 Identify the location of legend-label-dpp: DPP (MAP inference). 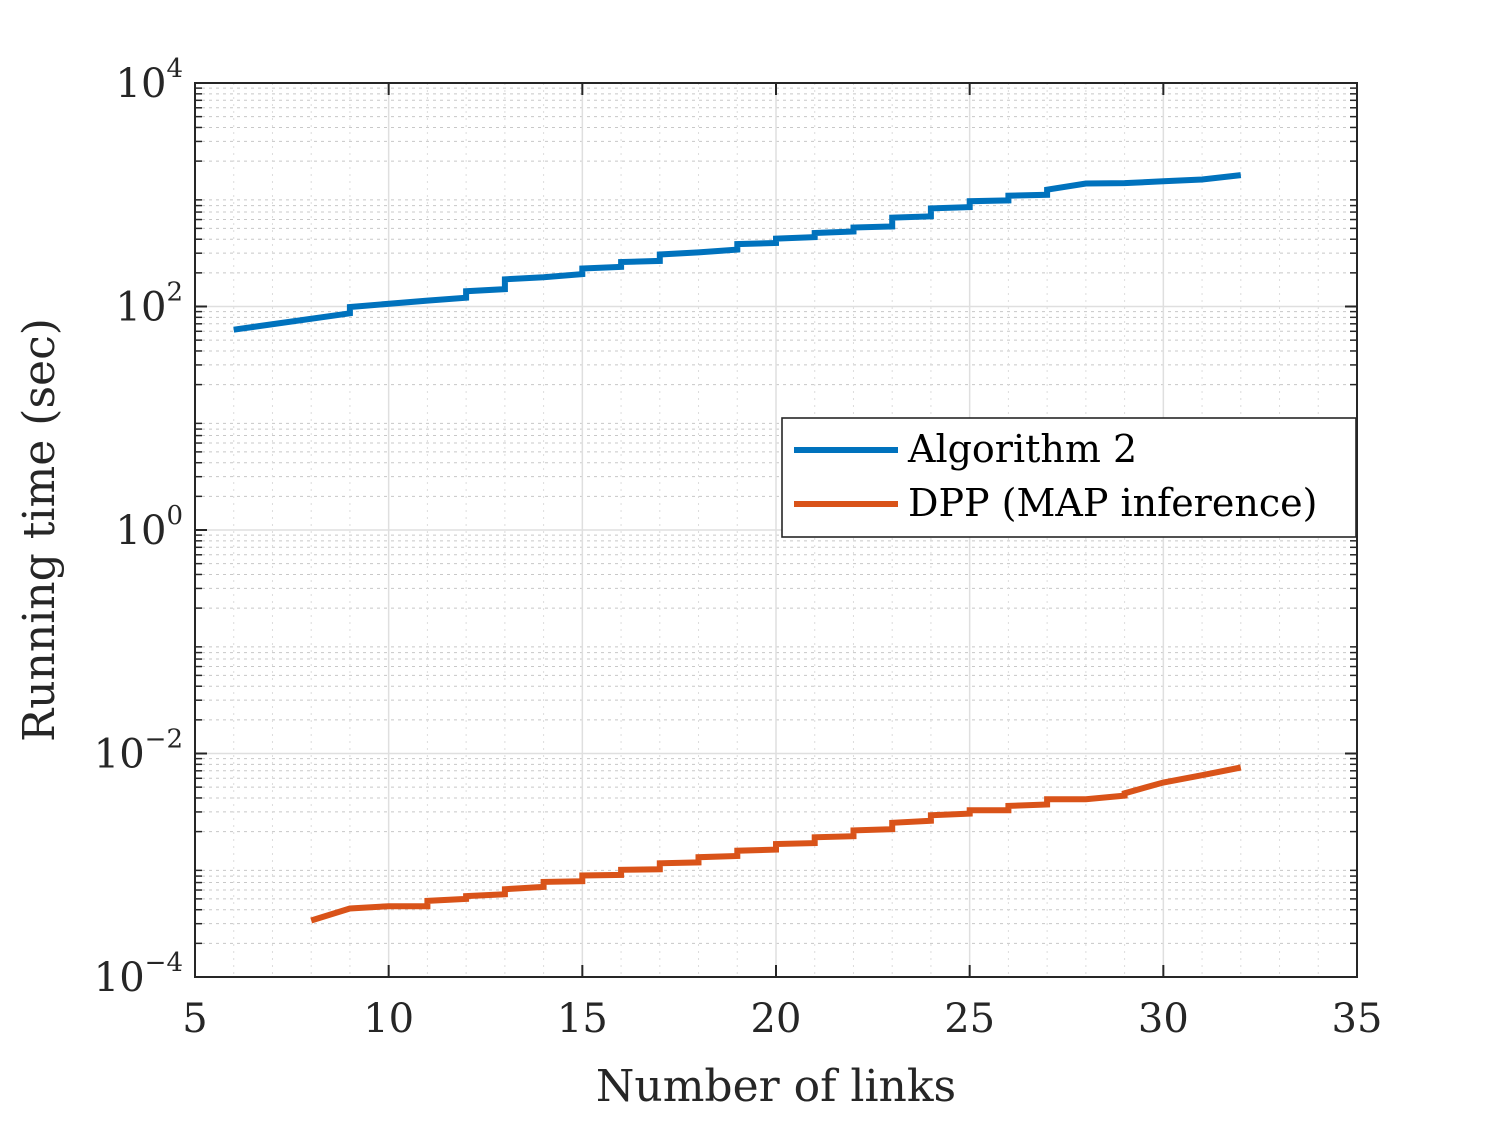
(1112, 503).